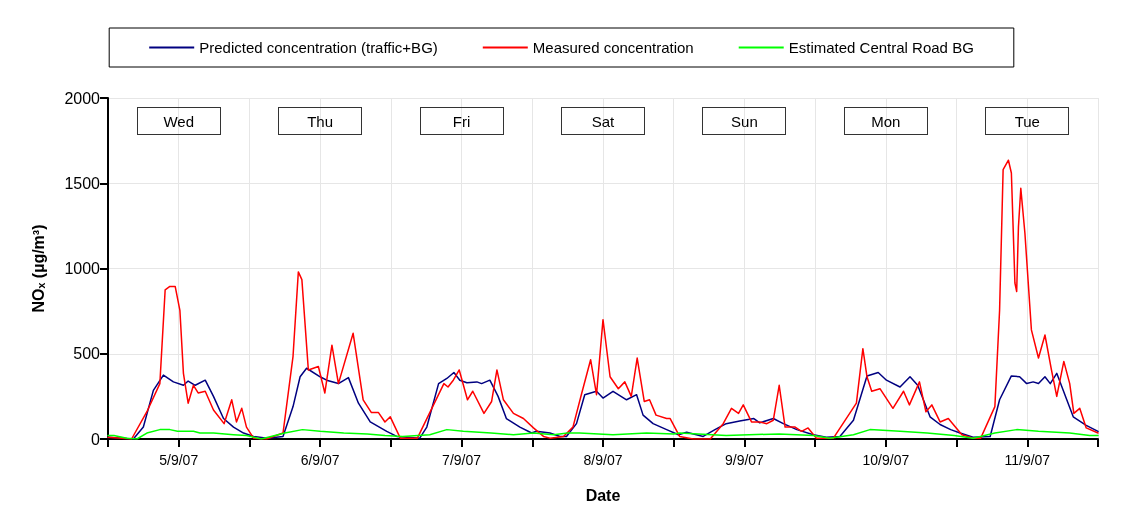 The image size is (1123, 512). What do you see at coordinates (82, 98) in the screenshot?
I see `y-tick-label: 2000` at bounding box center [82, 98].